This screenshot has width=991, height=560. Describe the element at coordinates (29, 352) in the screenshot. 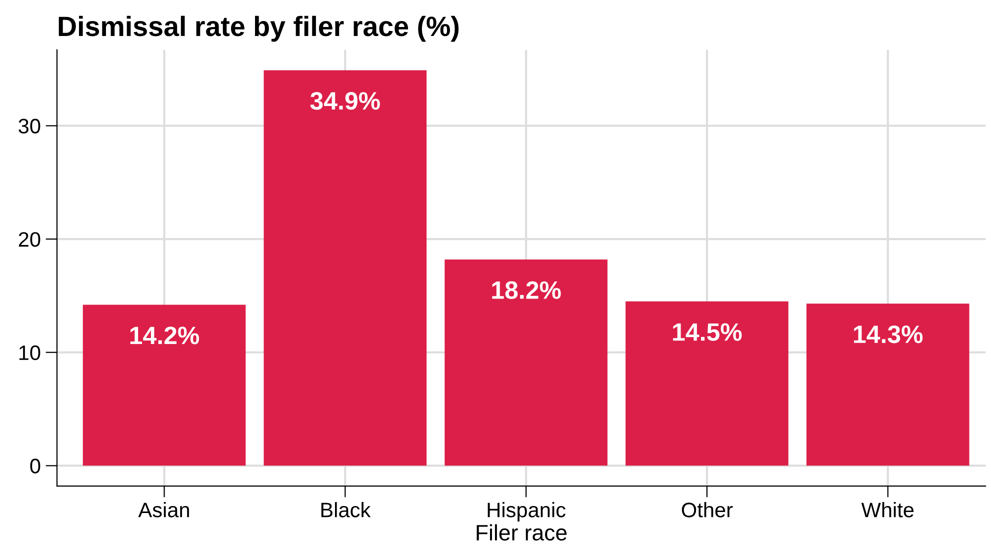

I see `y-tick-label: 10` at that location.